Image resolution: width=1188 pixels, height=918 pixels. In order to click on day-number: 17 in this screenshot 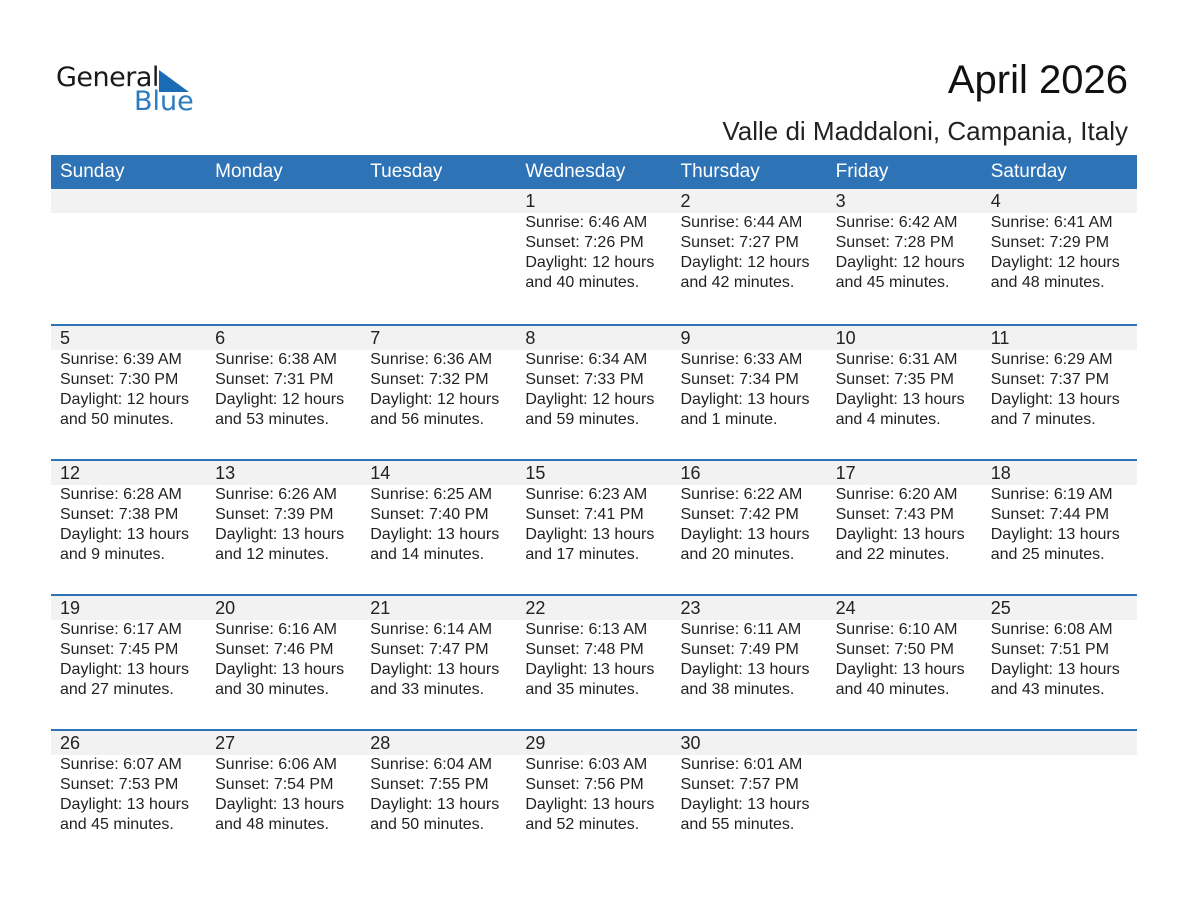, I will do `click(845, 473)`.